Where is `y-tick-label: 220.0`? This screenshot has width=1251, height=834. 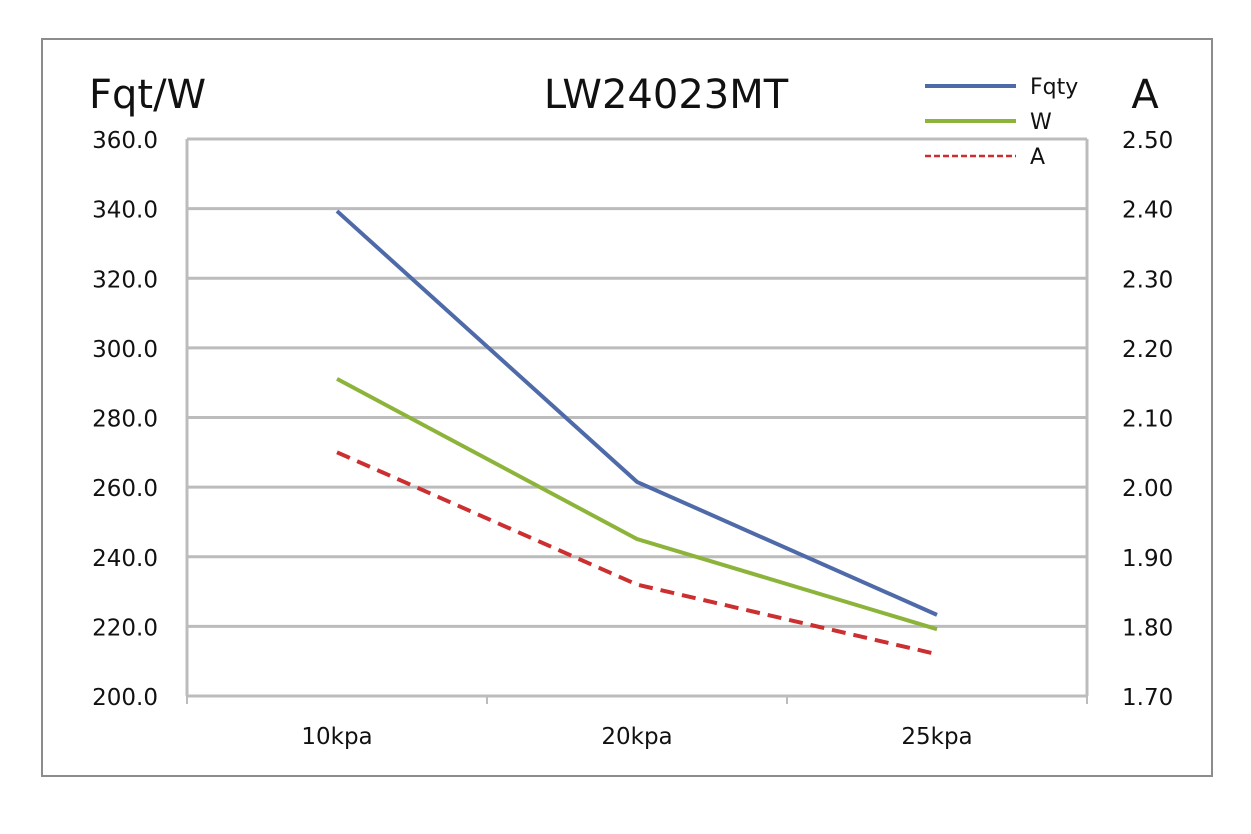
y-tick-label: 220.0 is located at coordinates (125, 628).